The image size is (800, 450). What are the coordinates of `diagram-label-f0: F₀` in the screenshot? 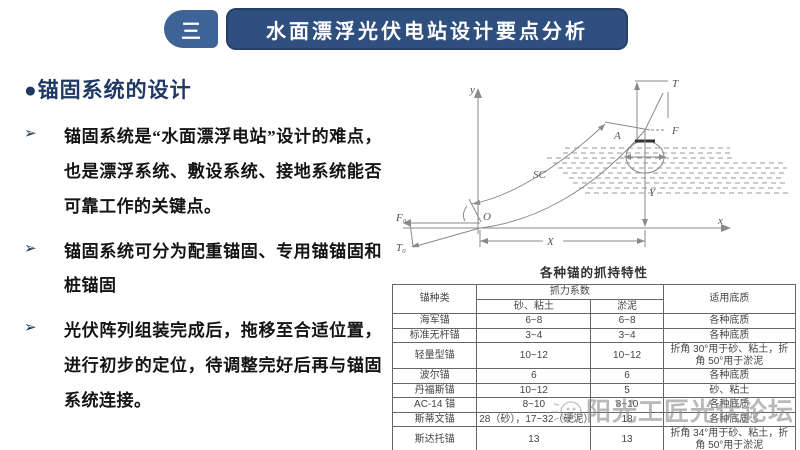 It's located at (401, 218).